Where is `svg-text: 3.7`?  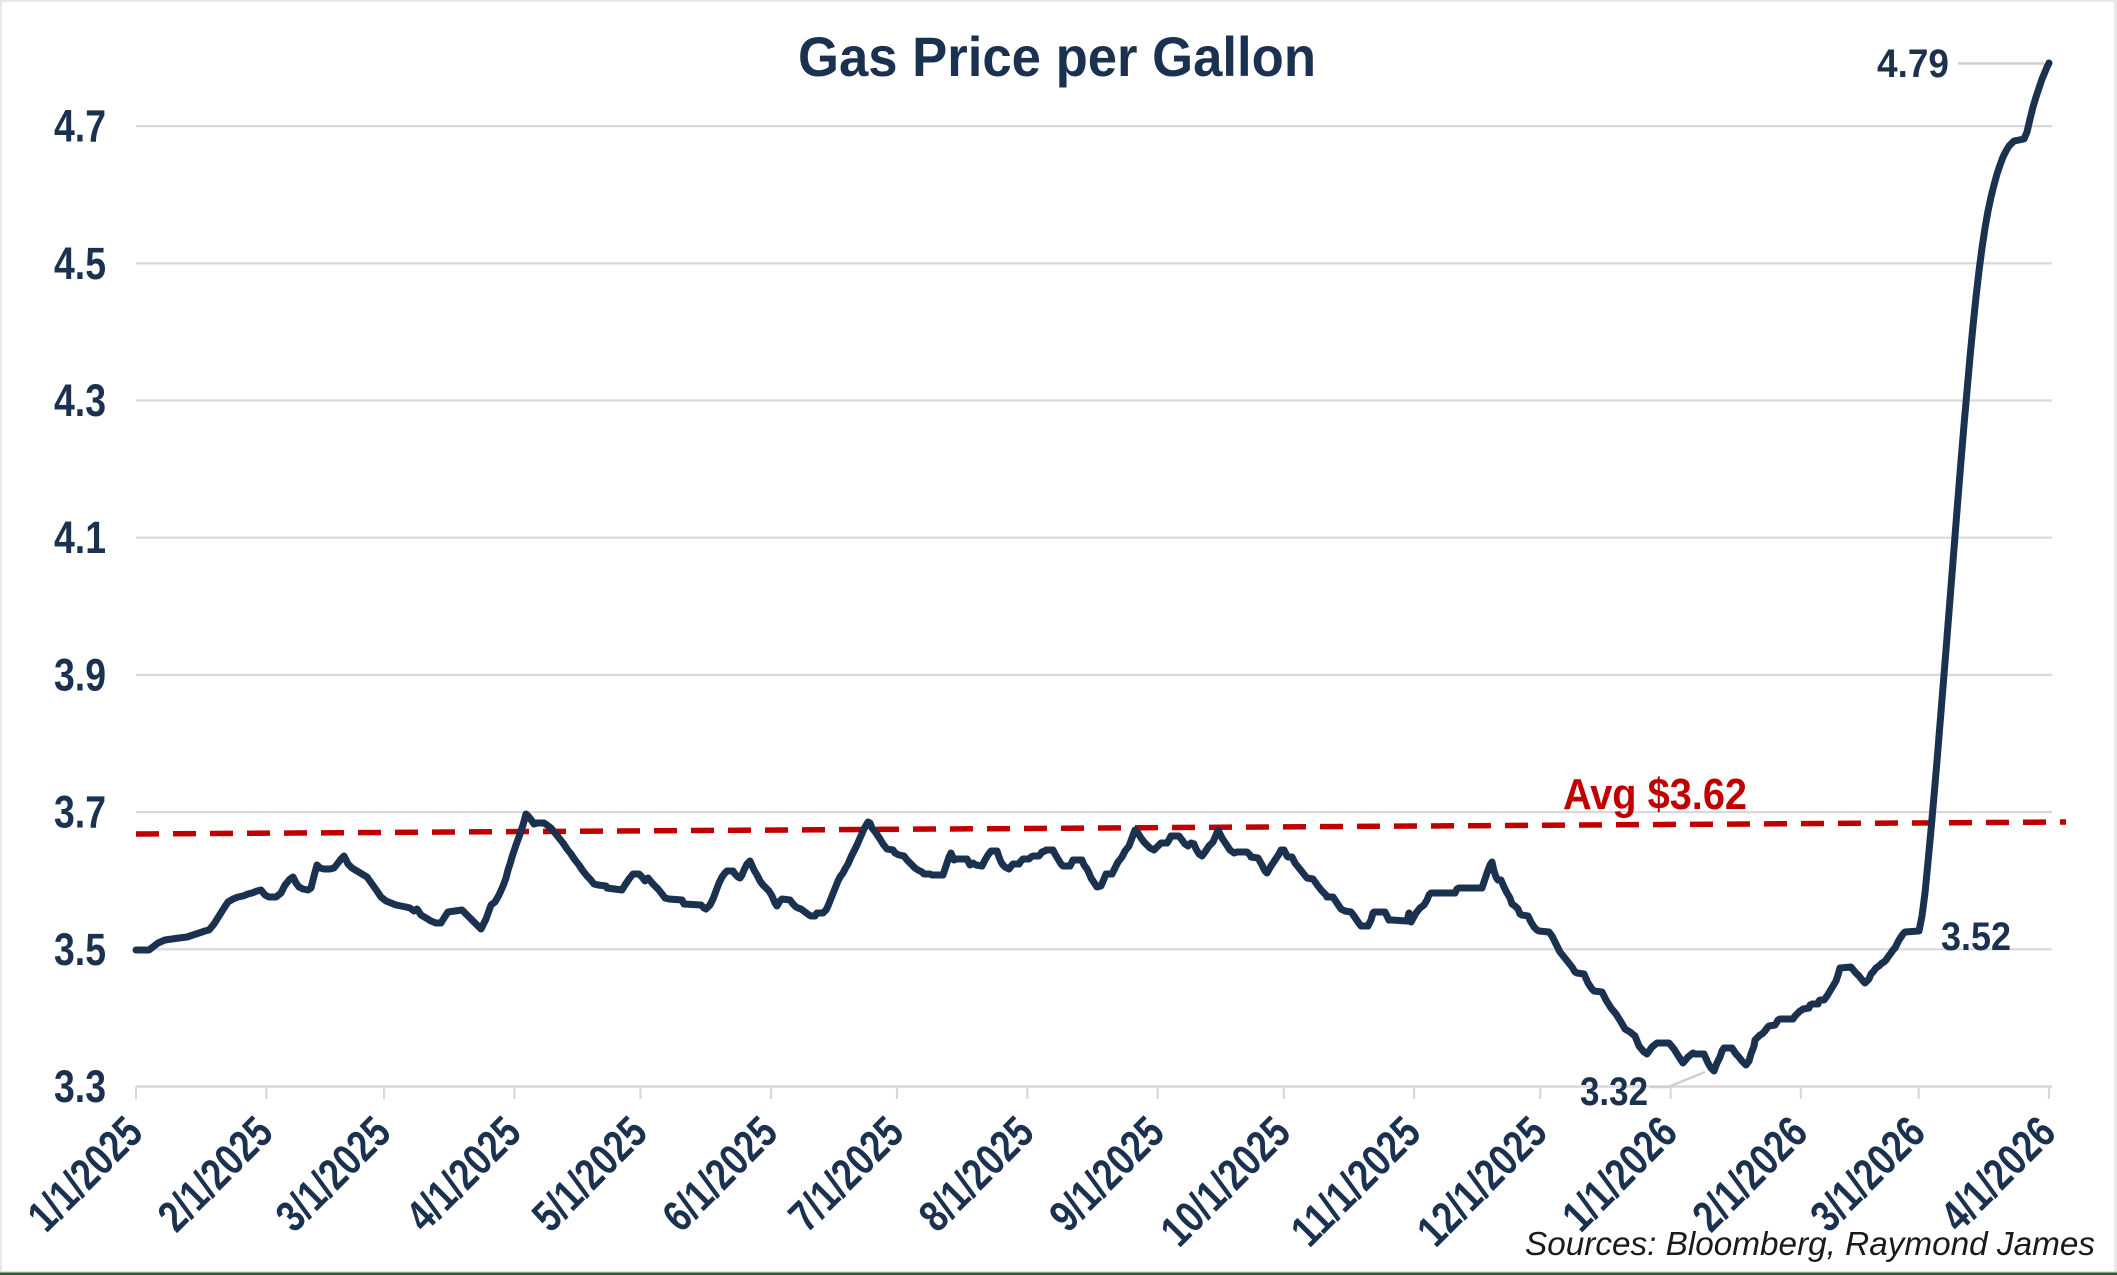
svg-text: 3.7 is located at coordinates (80, 812).